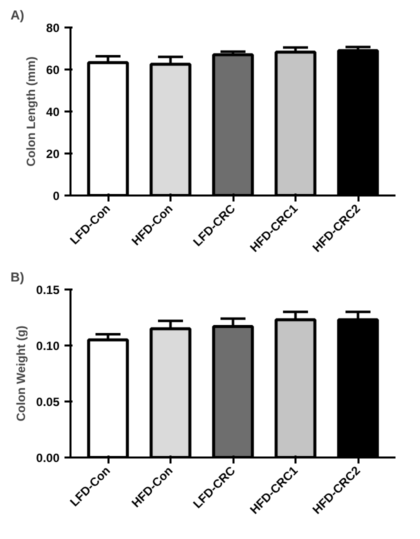 This screenshot has width=420, height=539. What do you see at coordinates (53, 28) in the screenshot?
I see `y-tick-label: 80` at bounding box center [53, 28].